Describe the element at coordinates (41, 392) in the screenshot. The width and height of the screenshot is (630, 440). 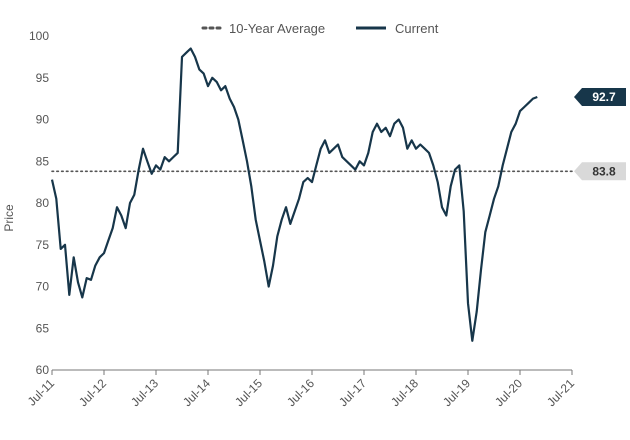
I see `x-tick-label: Jul-11` at that location.